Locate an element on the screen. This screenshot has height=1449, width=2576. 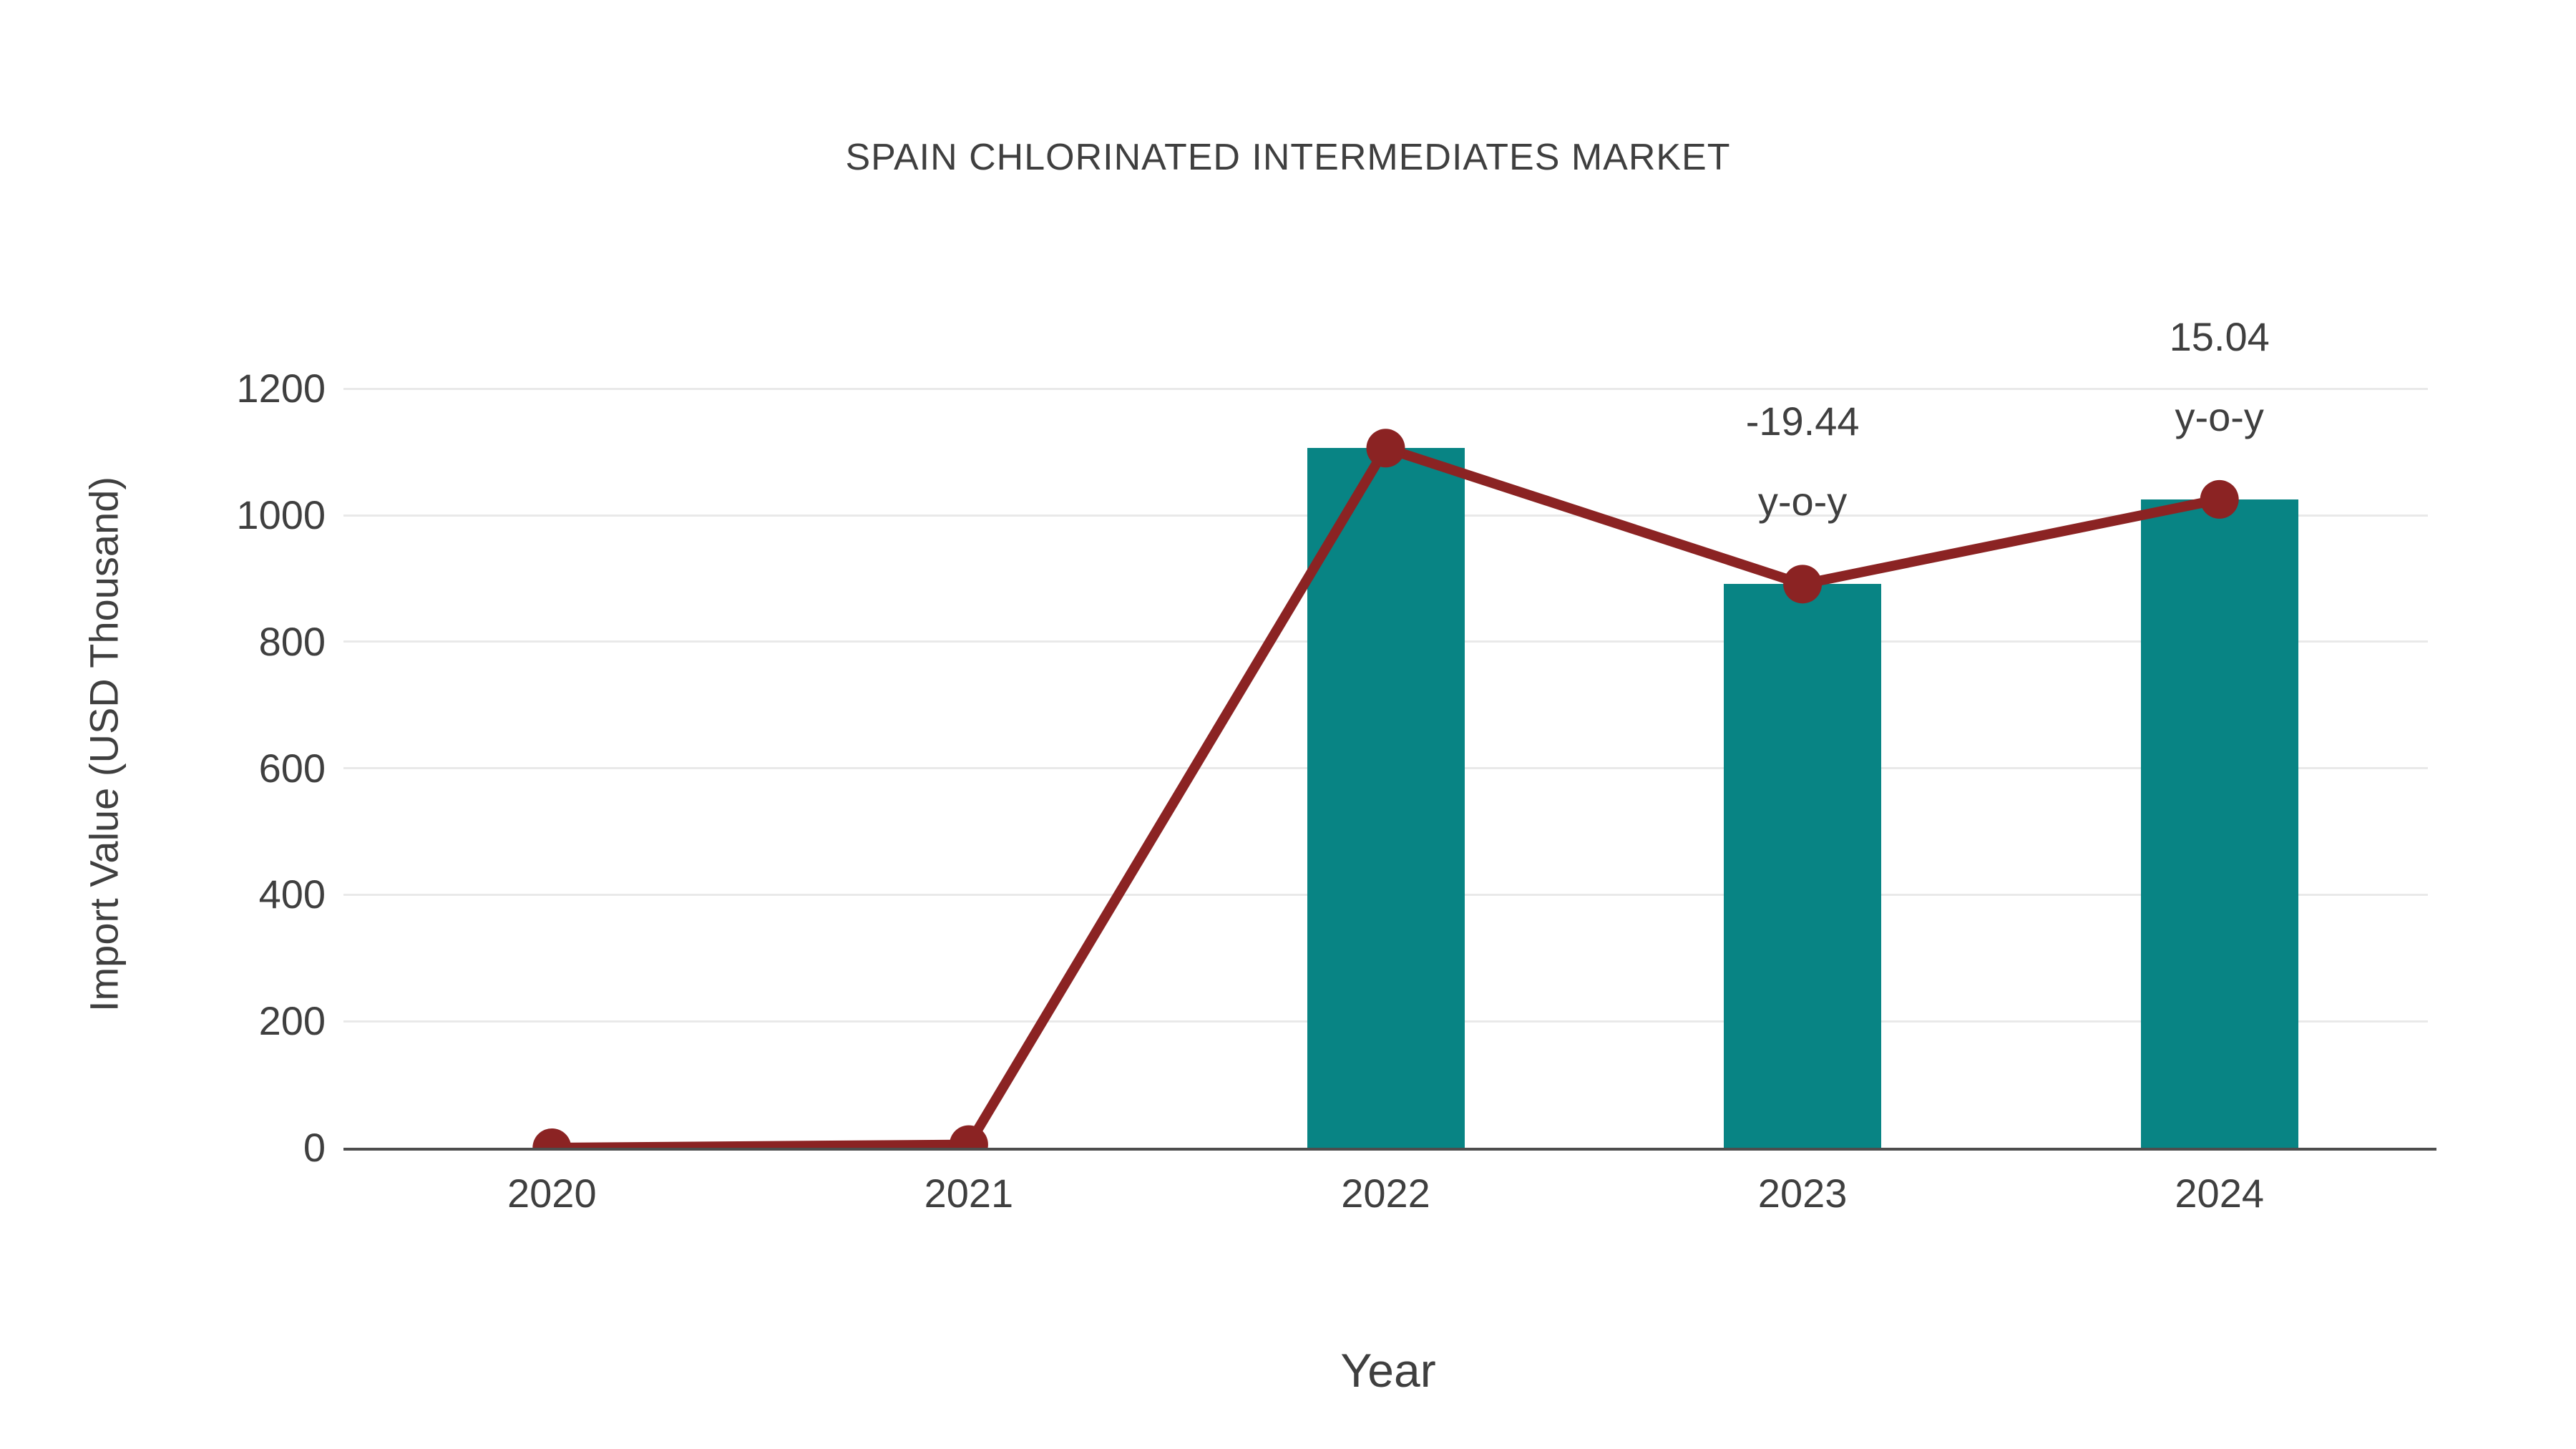
annotation-line: 15.04 is located at coordinates (2219, 336).